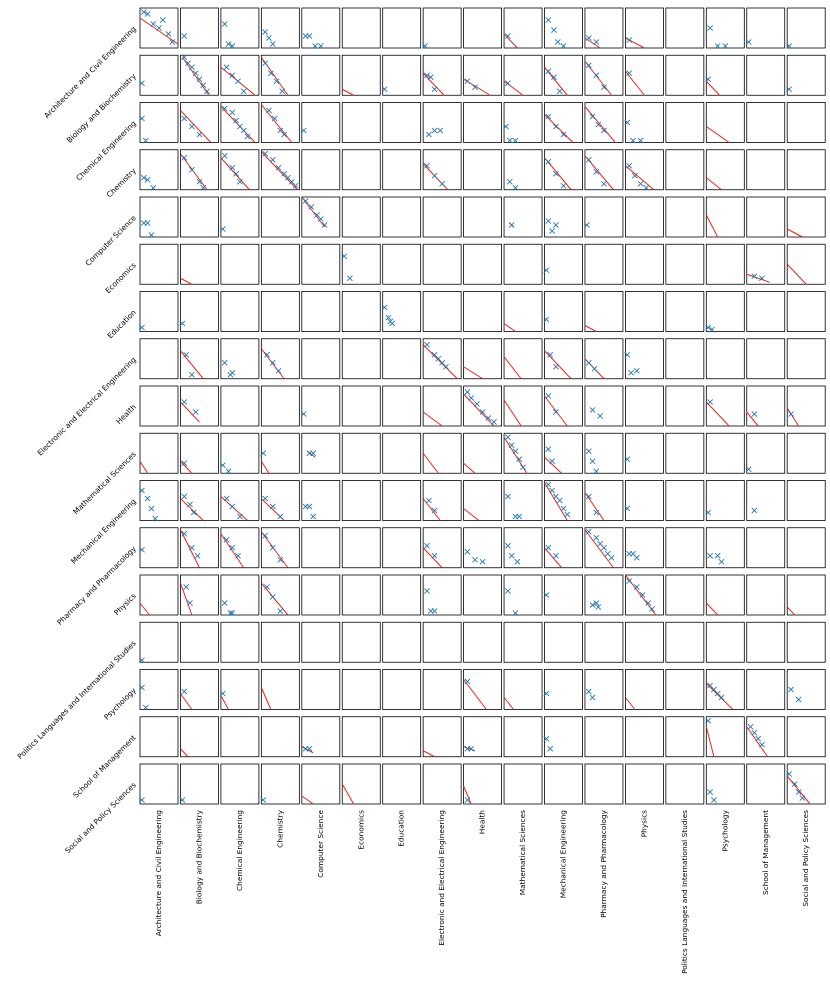 The width and height of the screenshot is (830, 993). Describe the element at coordinates (87, 406) in the screenshot. I see `row-label: Electronic and Electrical Engineering` at that location.